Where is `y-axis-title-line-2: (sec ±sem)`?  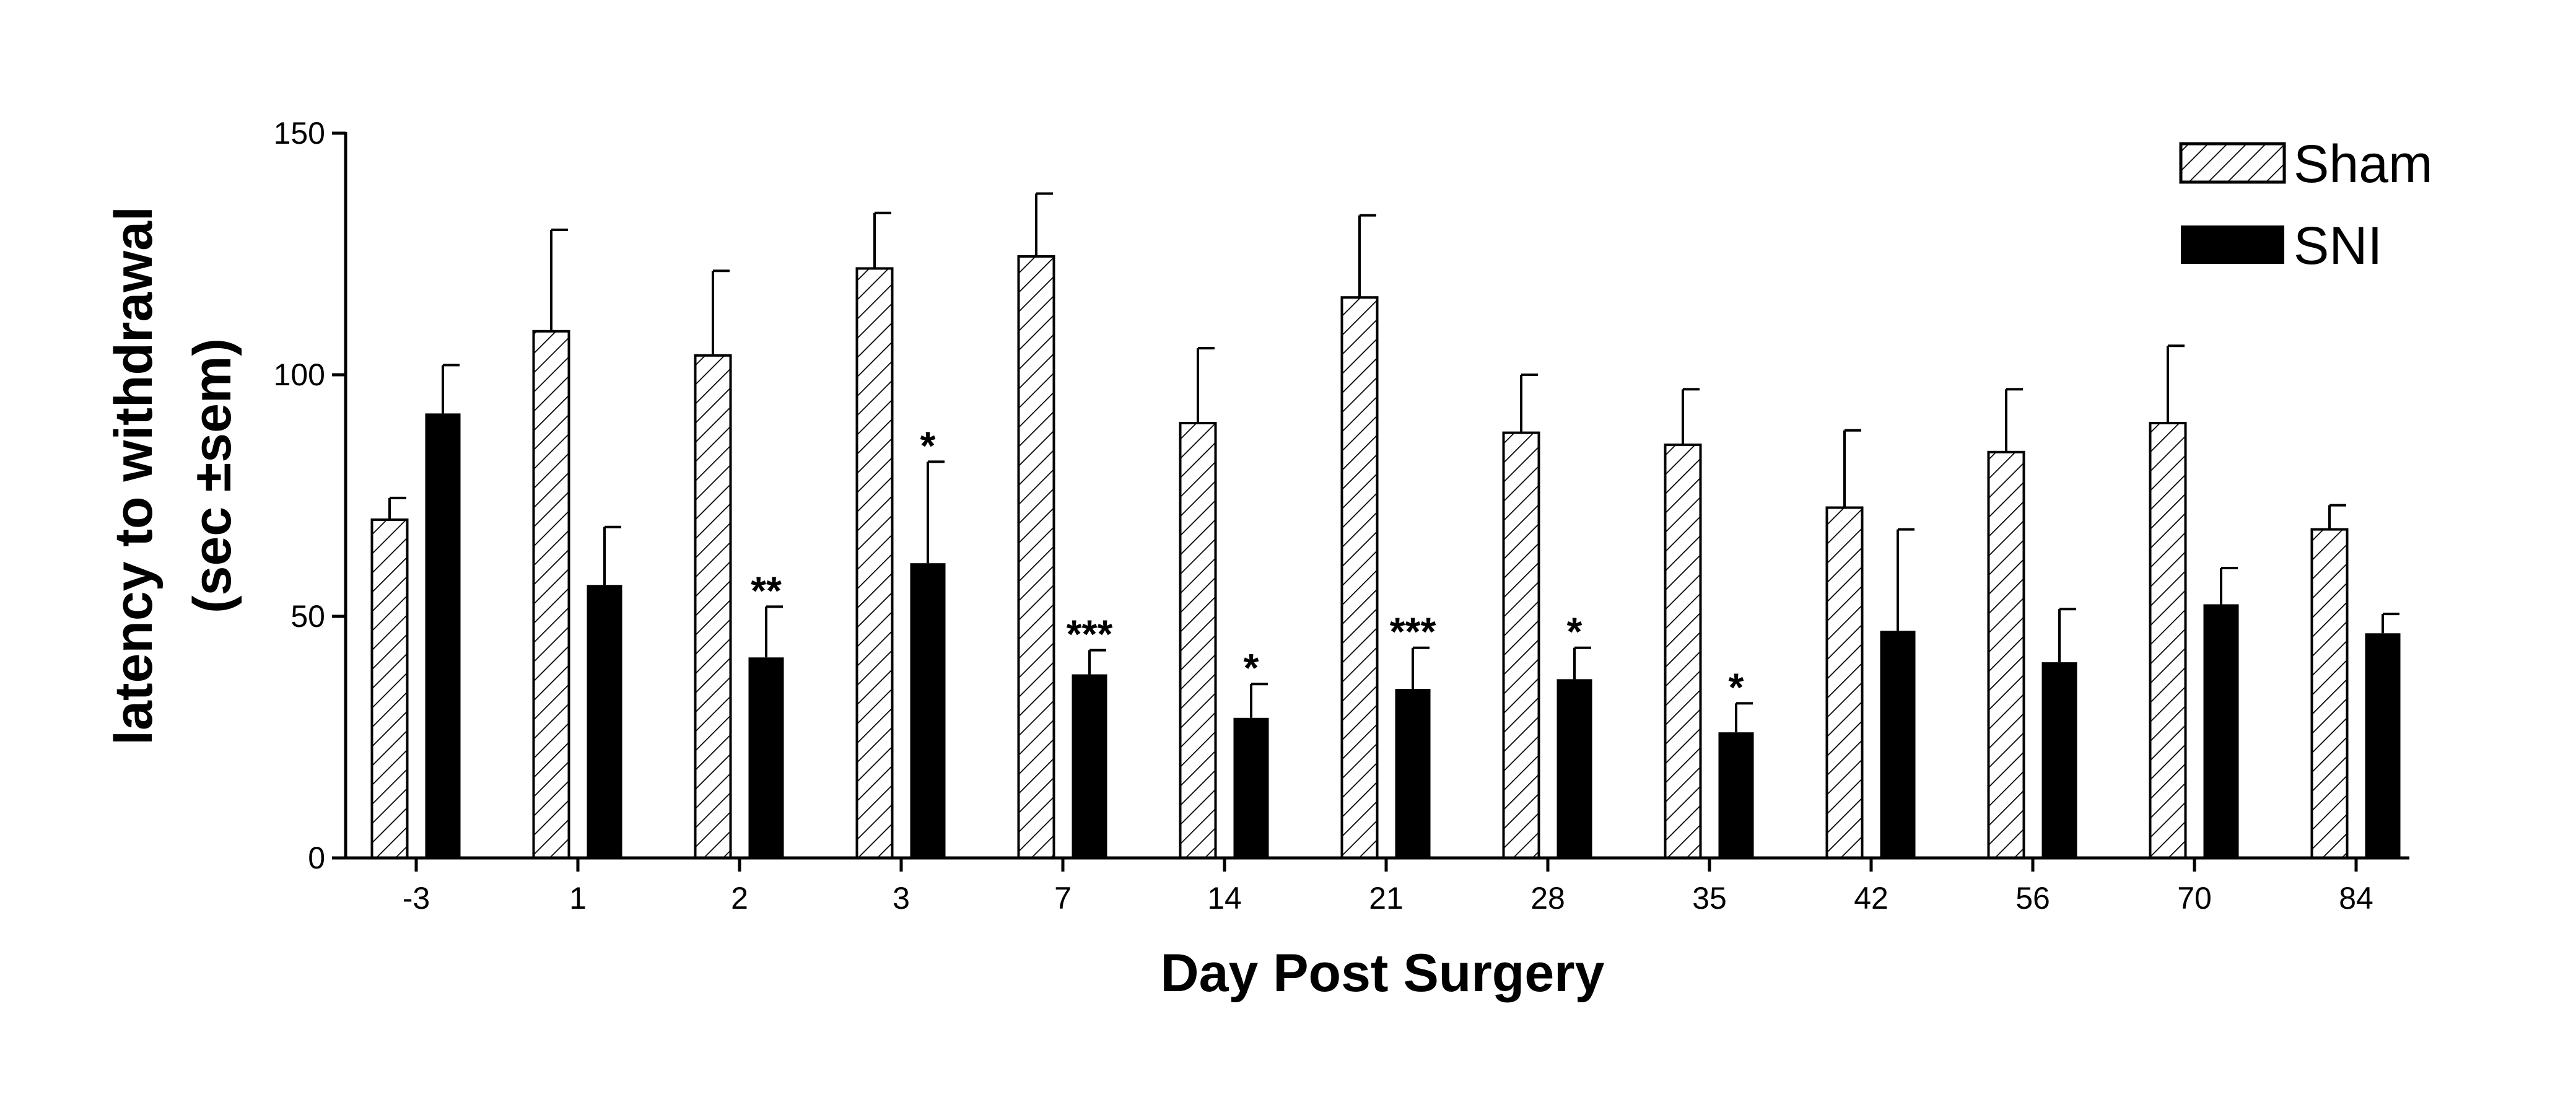 y-axis-title-line-2: (sec ±sem) is located at coordinates (212, 475).